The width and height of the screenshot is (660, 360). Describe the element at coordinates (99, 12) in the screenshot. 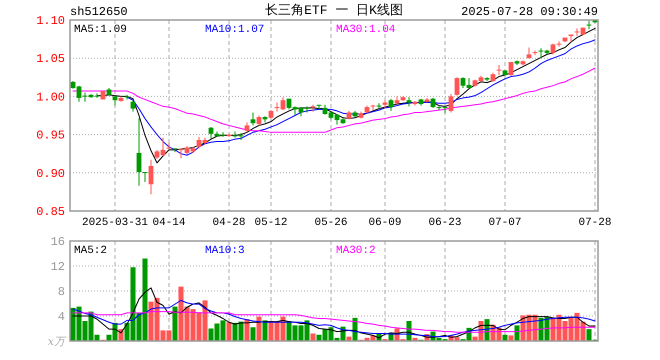

I see `text: sh512650` at that location.